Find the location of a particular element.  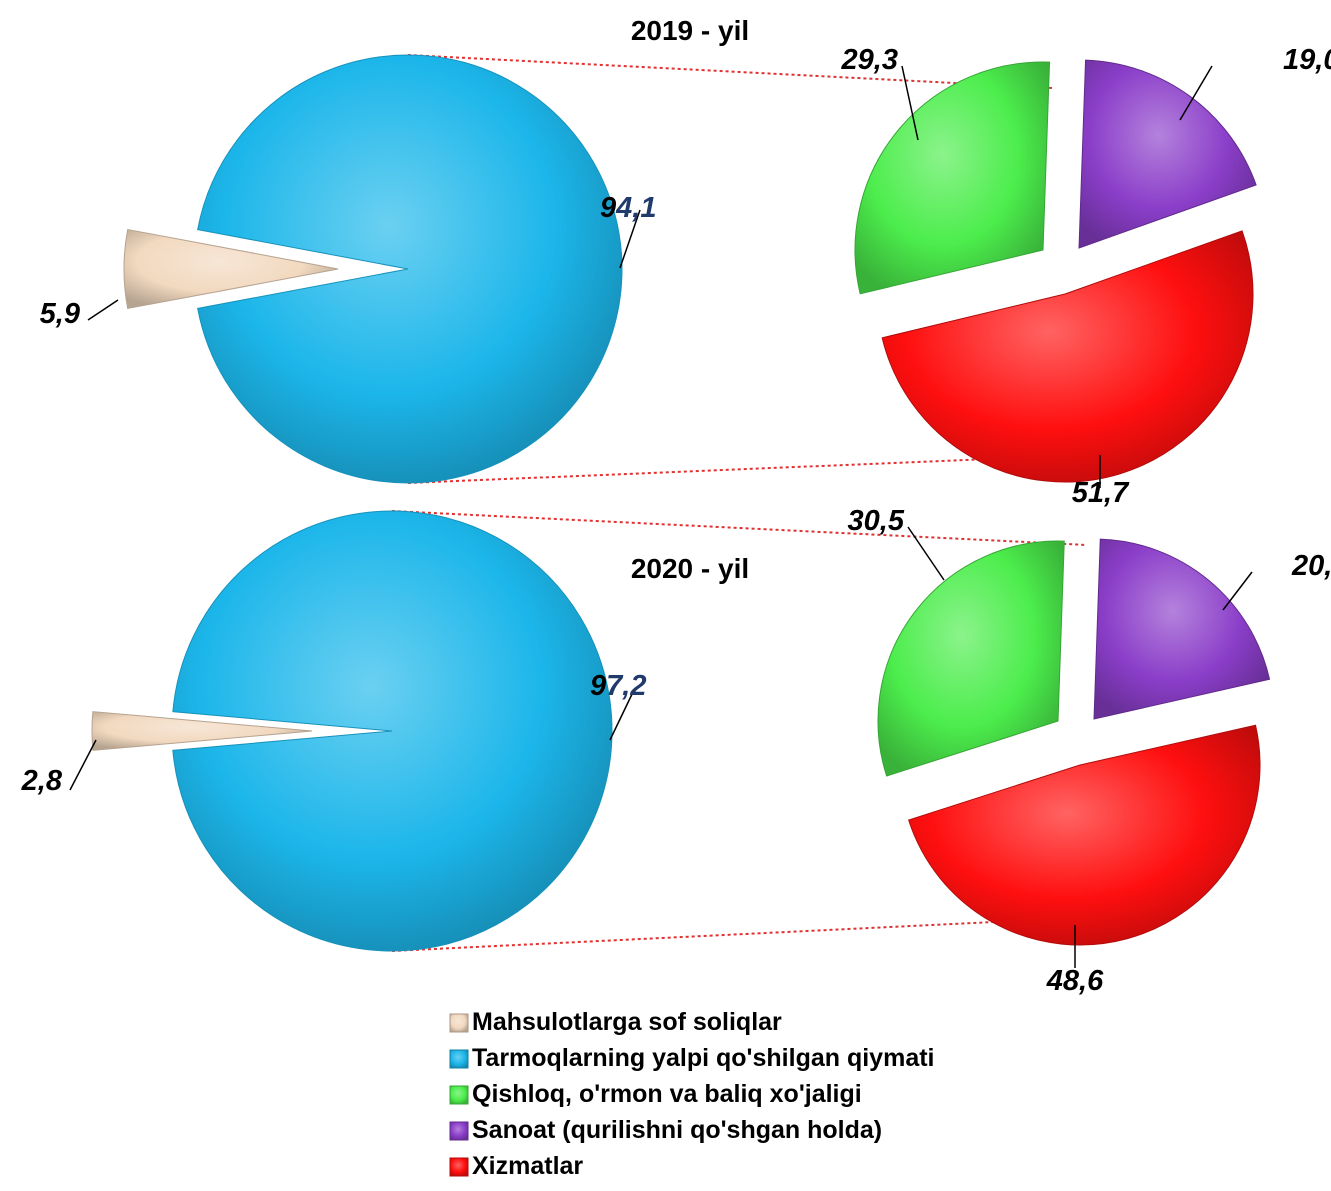

legend-item: Mahsulotlarga sof soliqlar is located at coordinates (615, 1022).